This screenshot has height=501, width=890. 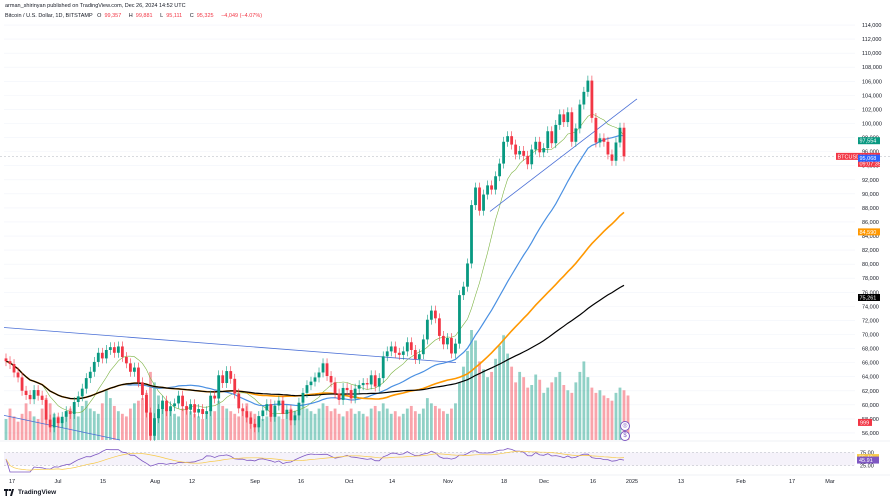 I want to click on symbol-name: Bitcoin / U.S. Dollar, 1D, BITSTAMP, so click(x=49, y=16).